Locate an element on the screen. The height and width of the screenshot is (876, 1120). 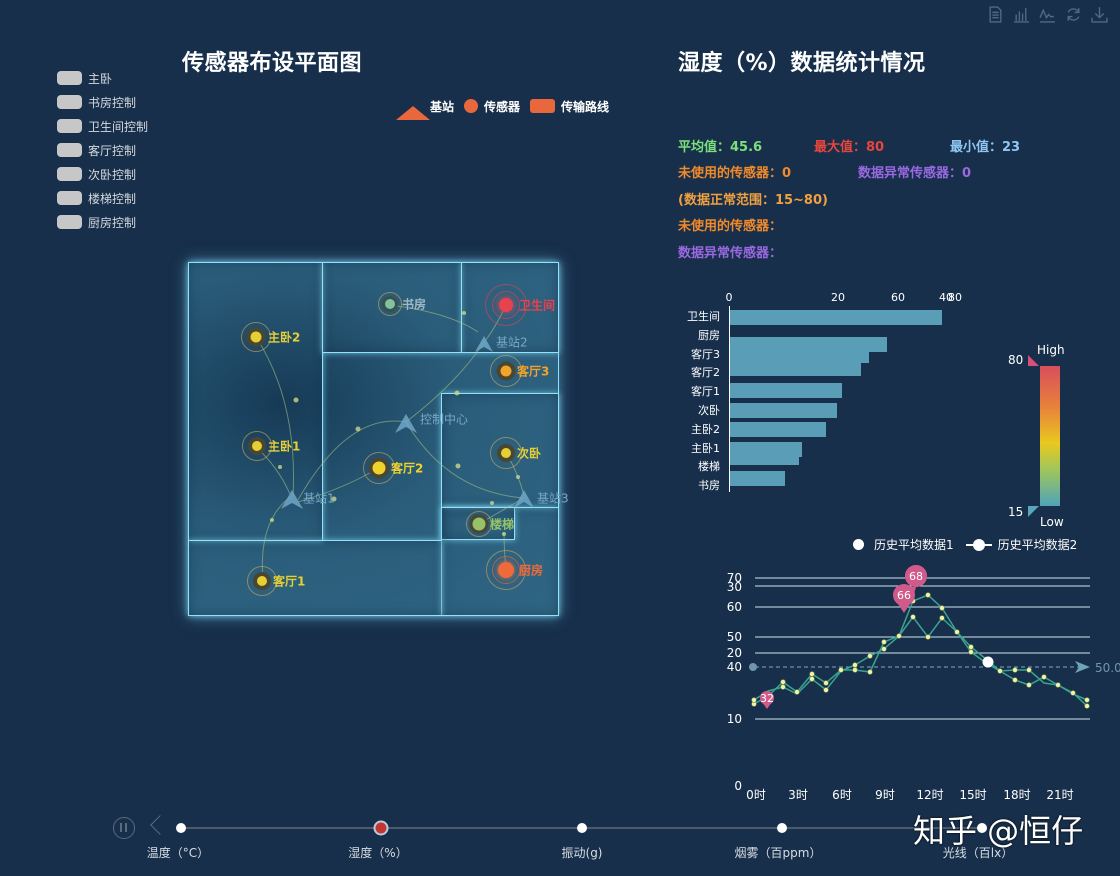
mark-line-value: 50.04 is located at coordinates (1107, 668).